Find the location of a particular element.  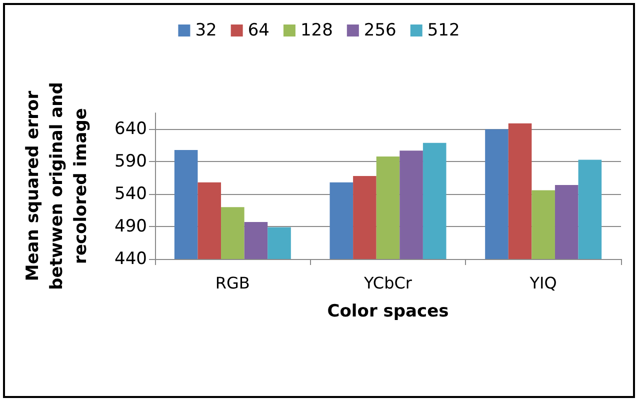

legend-label: 32 is located at coordinates (206, 30).